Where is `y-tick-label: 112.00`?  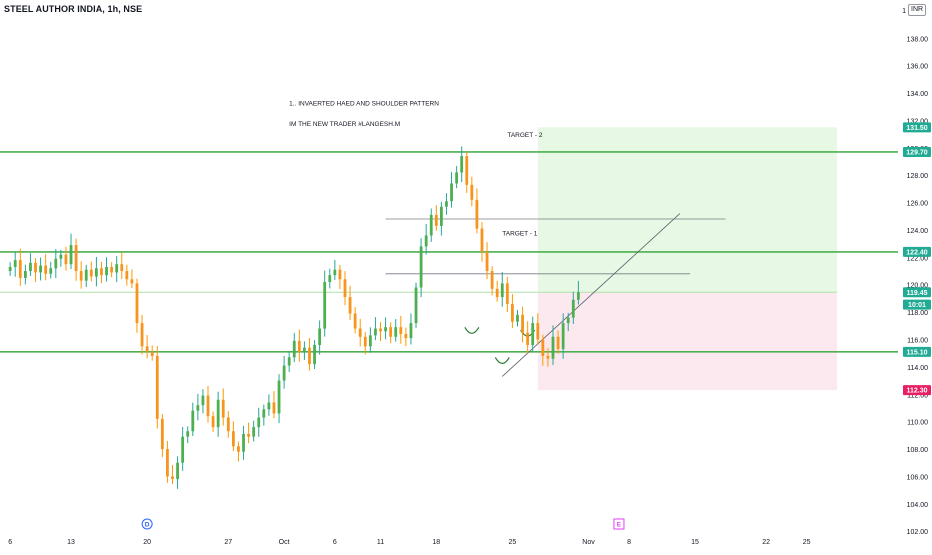
y-tick-label: 112.00 is located at coordinates (917, 395).